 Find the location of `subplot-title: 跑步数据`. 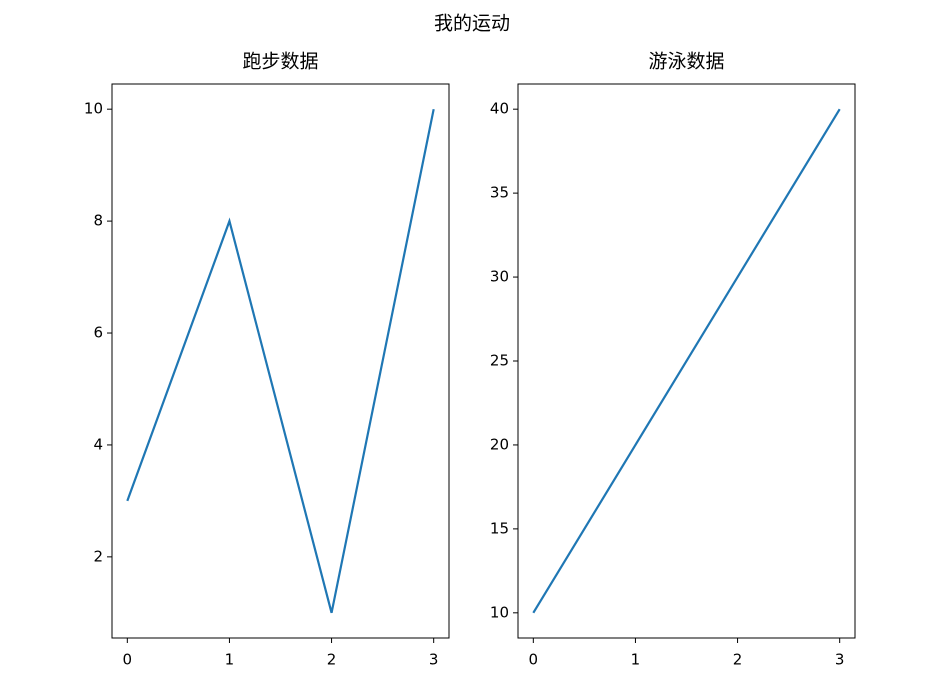

subplot-title: 跑步数据 is located at coordinates (280, 62).